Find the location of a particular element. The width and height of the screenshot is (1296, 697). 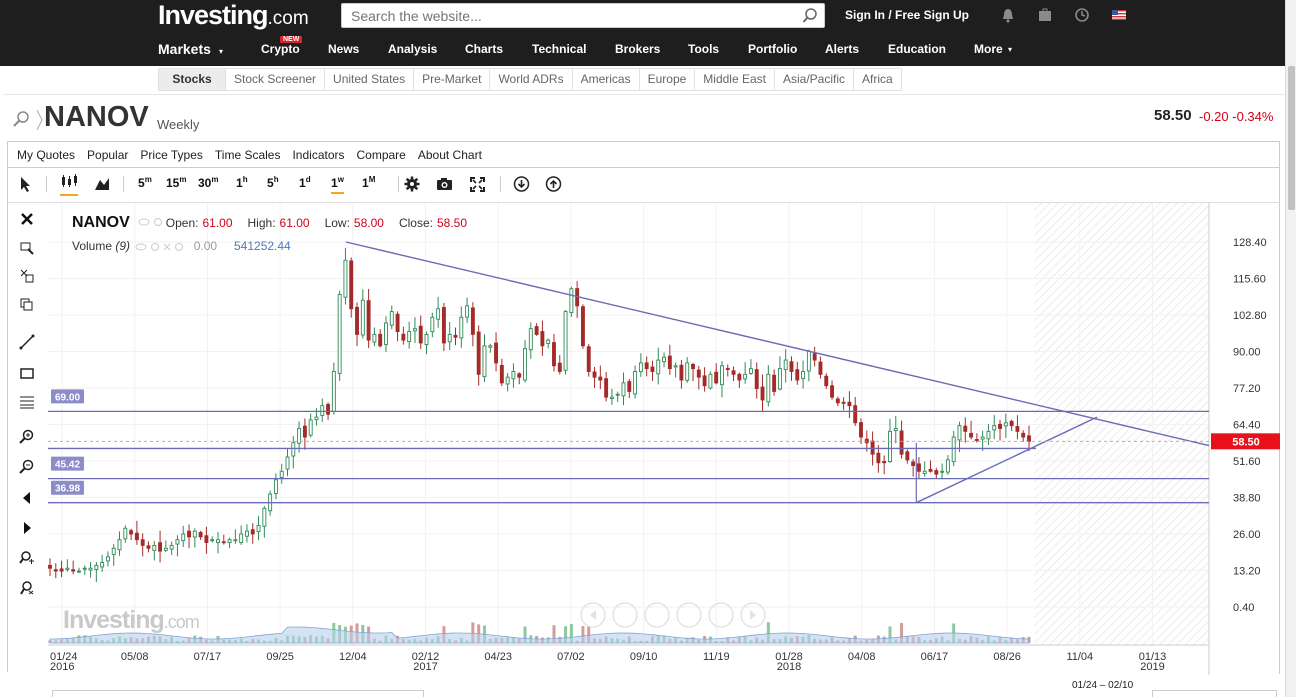

support-trend-line is located at coordinates (1007, 460).